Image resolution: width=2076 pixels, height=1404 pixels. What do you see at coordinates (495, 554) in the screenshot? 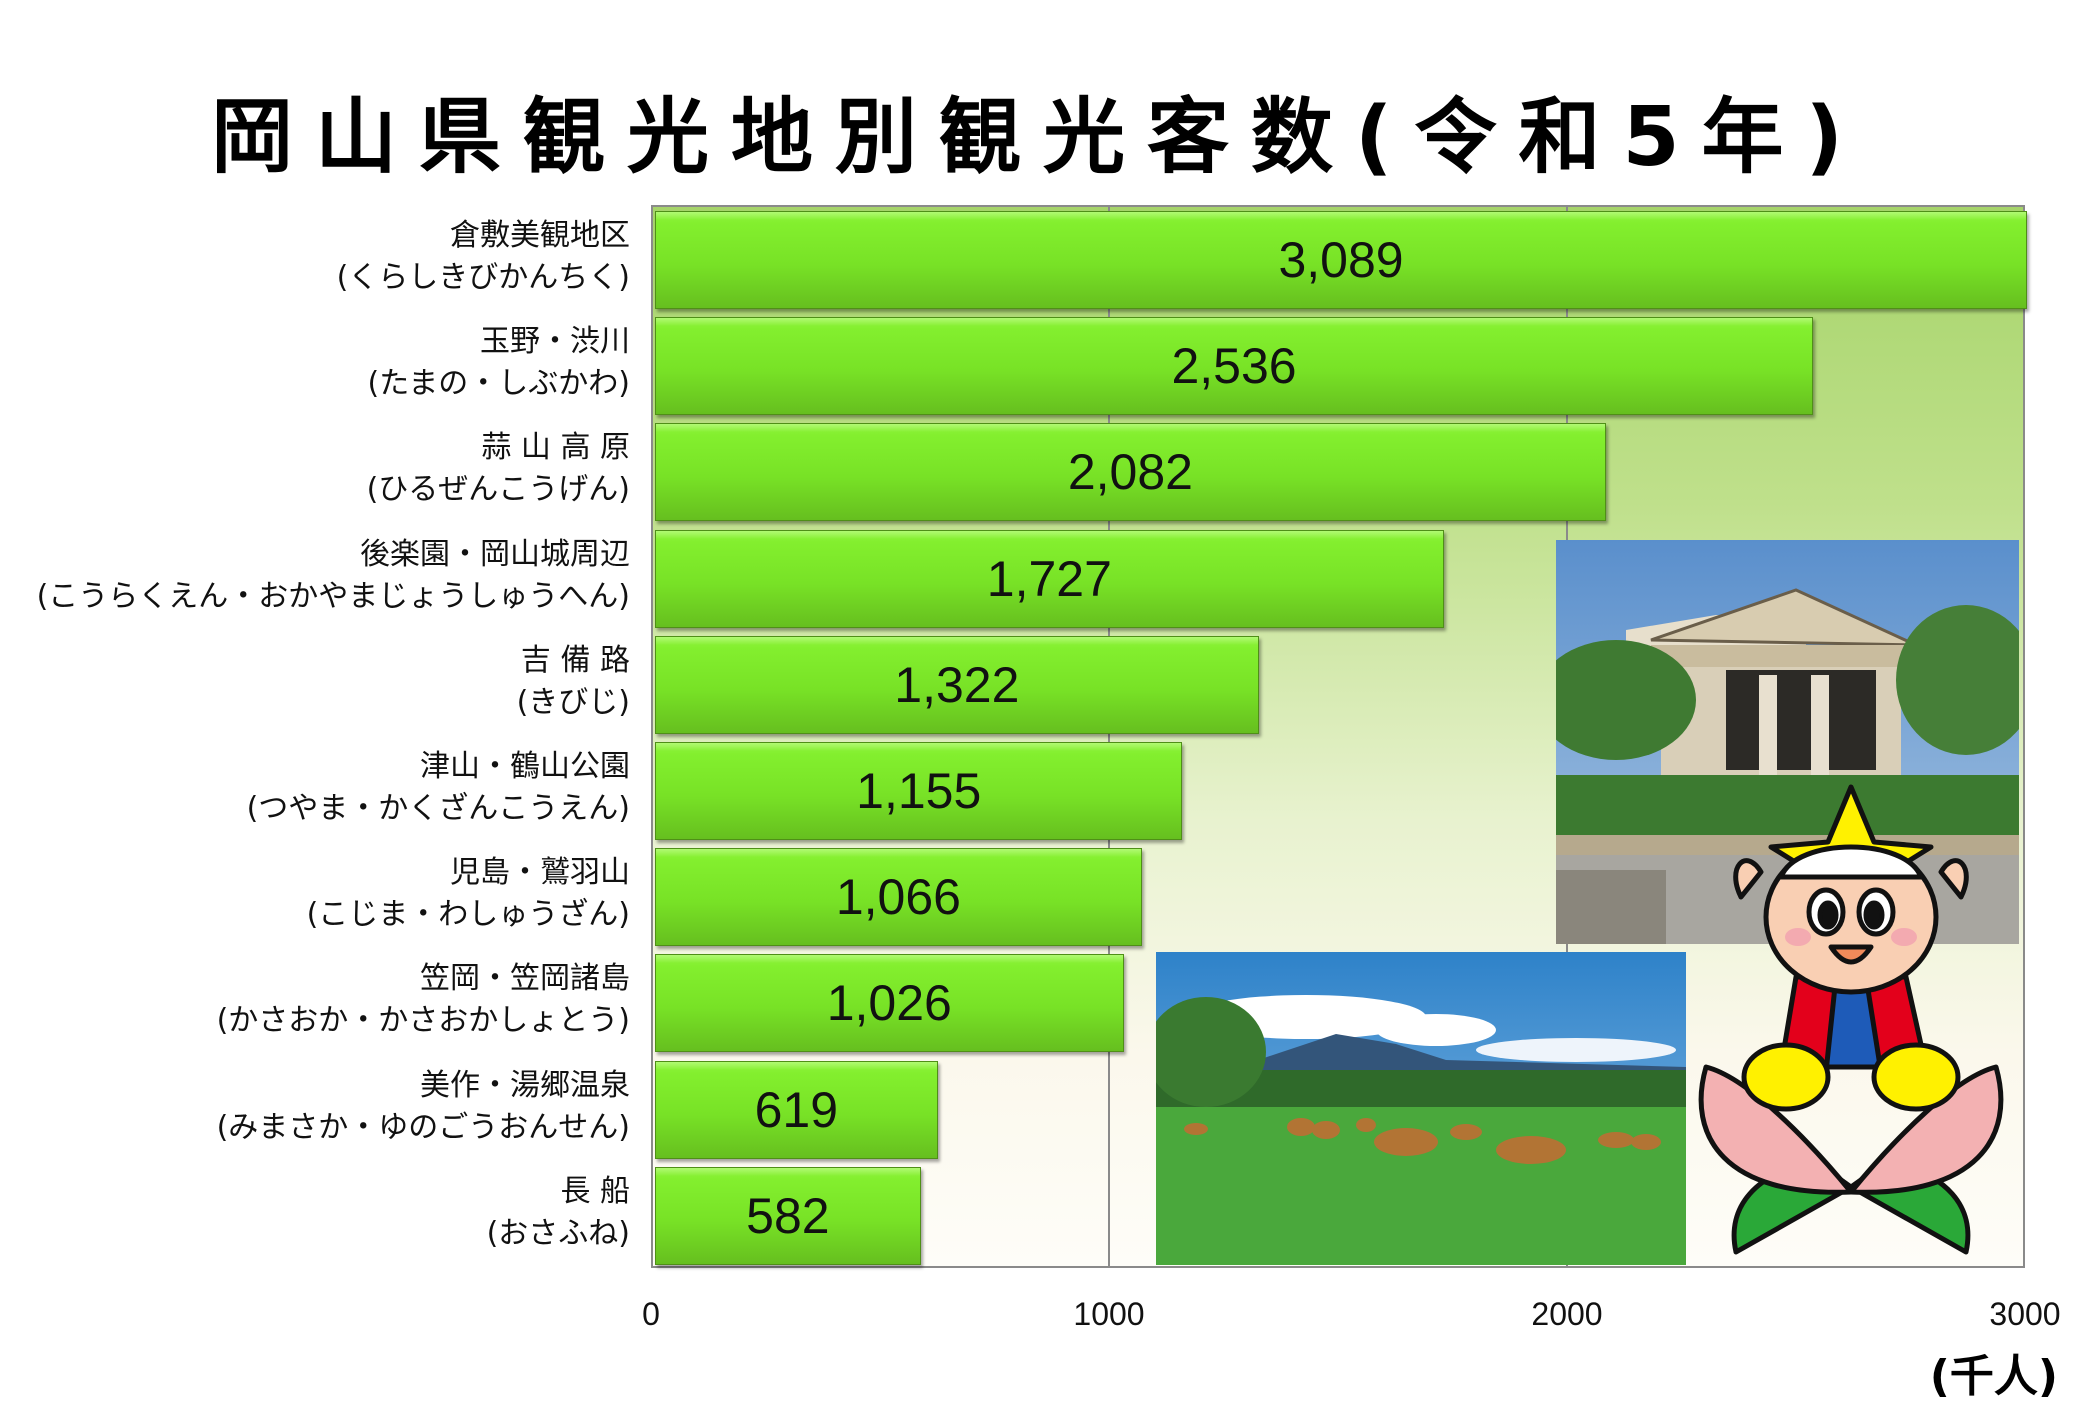
I see `category-name: 後楽園・岡山城周辺` at bounding box center [495, 554].